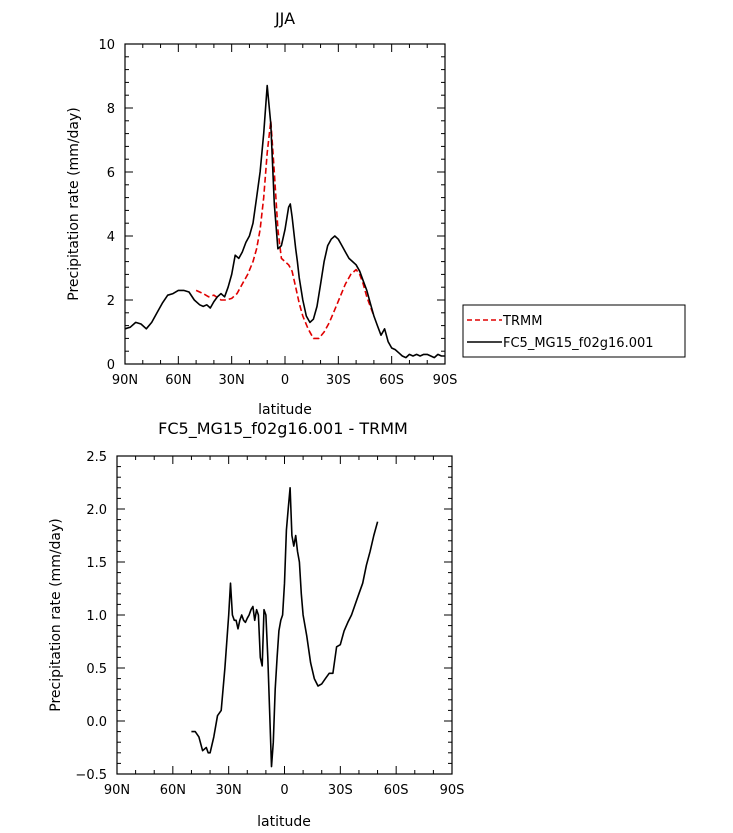 The width and height of the screenshot is (733, 833). I want to click on y-tick-label: 0.5, so click(96, 669).